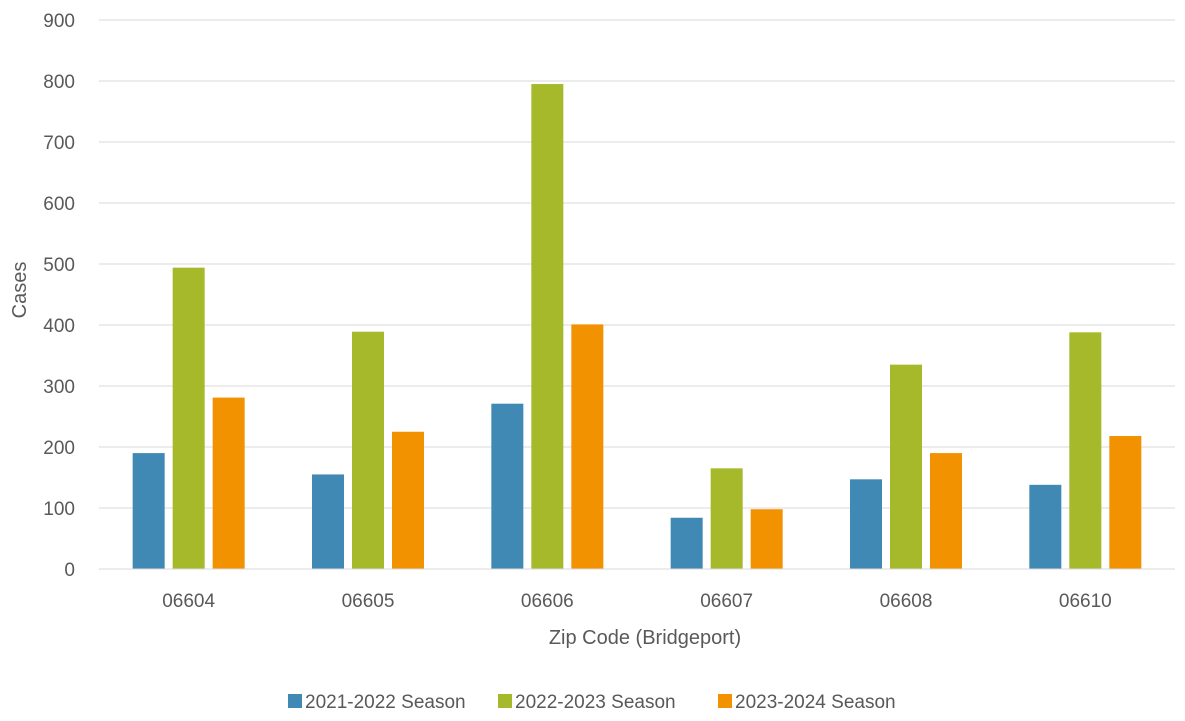 The image size is (1185, 721). I want to click on legend-label: 2022-2023 Season, so click(595, 702).